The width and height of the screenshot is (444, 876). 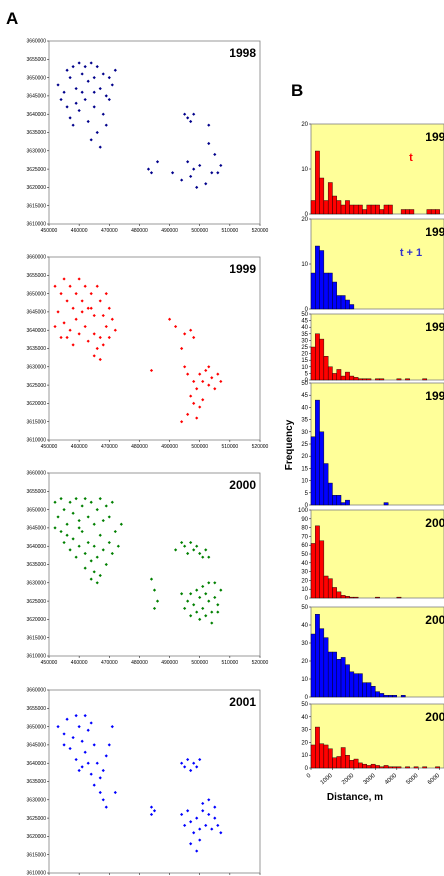 What do you see at coordinates (12, 18) in the screenshot?
I see `panel-label-a: A` at bounding box center [12, 18].